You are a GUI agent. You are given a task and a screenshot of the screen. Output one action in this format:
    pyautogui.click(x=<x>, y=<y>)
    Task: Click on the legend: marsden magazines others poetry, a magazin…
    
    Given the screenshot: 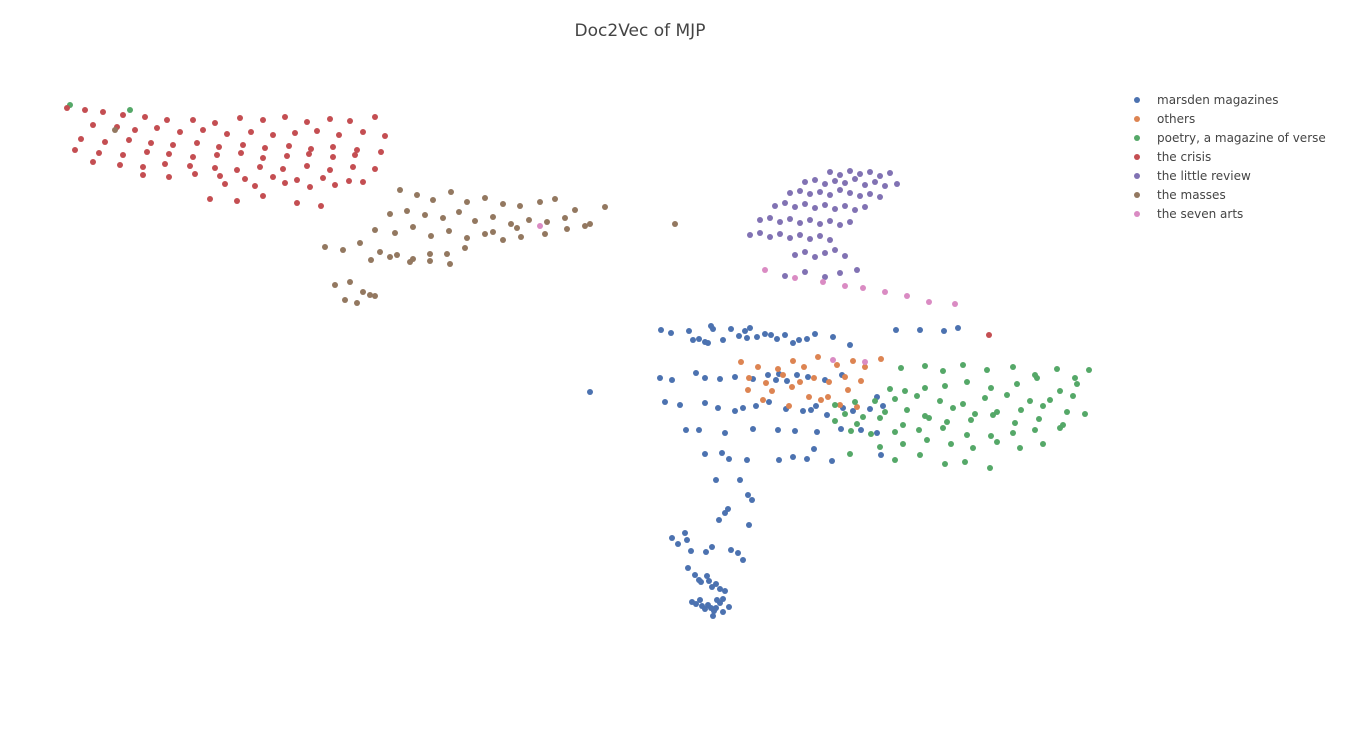 What is the action you would take?
    pyautogui.click(x=1230, y=157)
    